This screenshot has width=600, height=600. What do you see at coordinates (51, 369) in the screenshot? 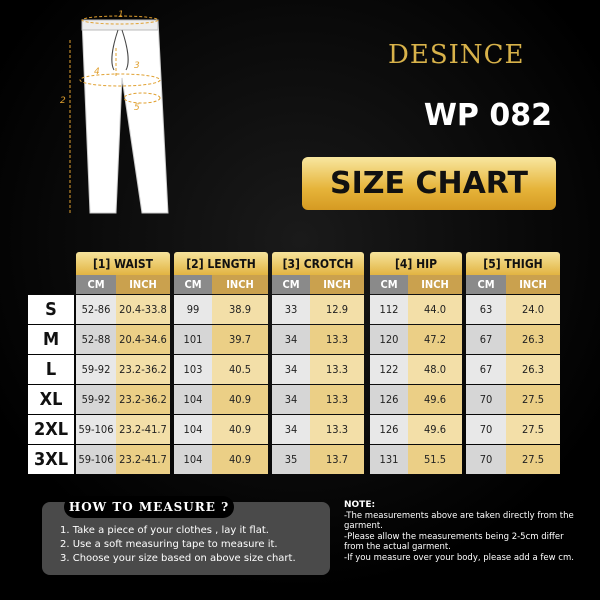
I see `size-label: L` at bounding box center [51, 369].